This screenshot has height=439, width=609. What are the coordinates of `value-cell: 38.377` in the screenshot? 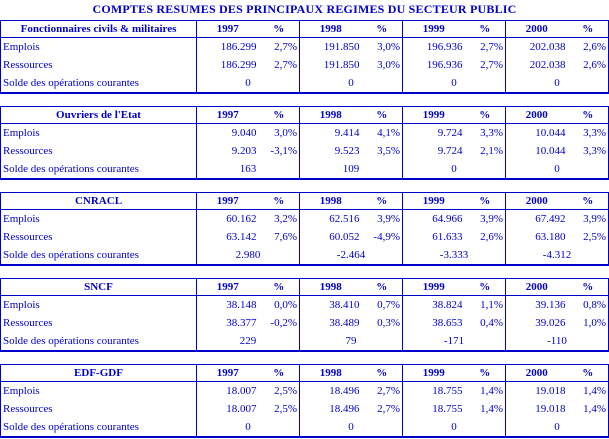 It's located at (227, 323).